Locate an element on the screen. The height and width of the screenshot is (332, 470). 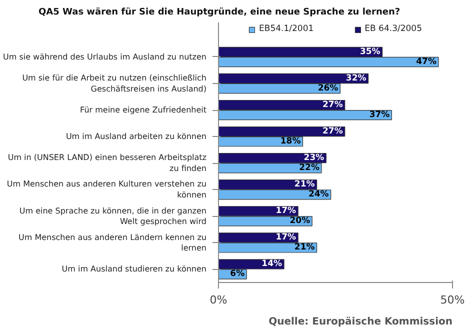
chart-title: QA5 Was wären für Sie die Hauptgründe, eine neue Sprache zu lernen? is located at coordinates (219, 13).